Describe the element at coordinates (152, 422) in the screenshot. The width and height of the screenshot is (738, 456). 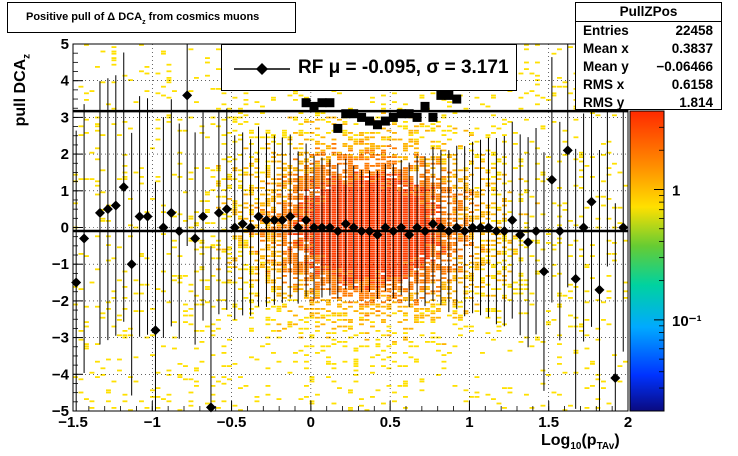
I see `x-tick-label: −1` at that location.